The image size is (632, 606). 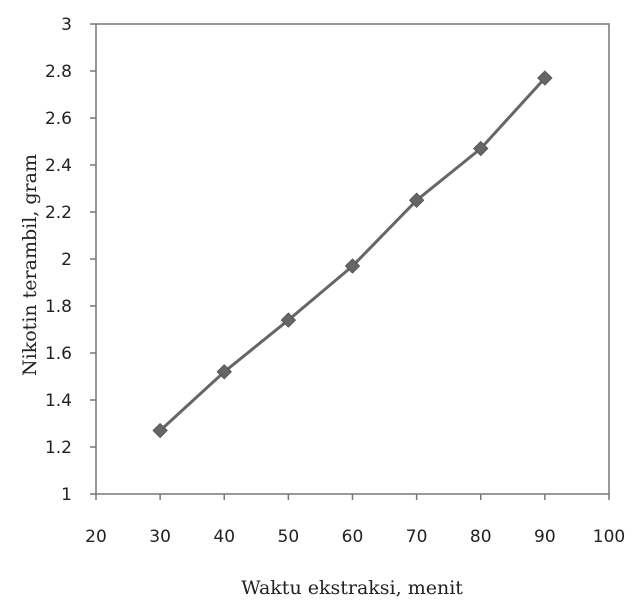 What do you see at coordinates (96, 537) in the screenshot?
I see `x-tick-label: 20` at bounding box center [96, 537].